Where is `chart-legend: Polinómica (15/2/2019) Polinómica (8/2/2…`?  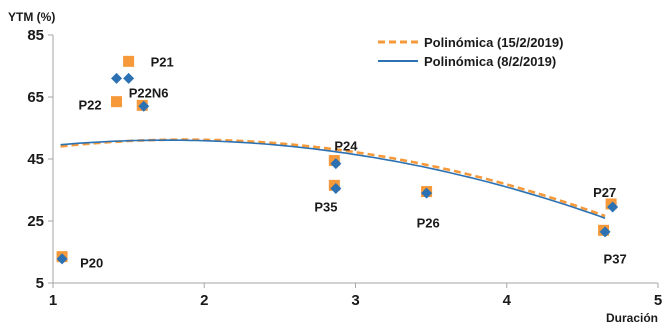 chart-legend: Polinómica (15/2/2019) Polinómica (8/2/2… is located at coordinates (470, 52).